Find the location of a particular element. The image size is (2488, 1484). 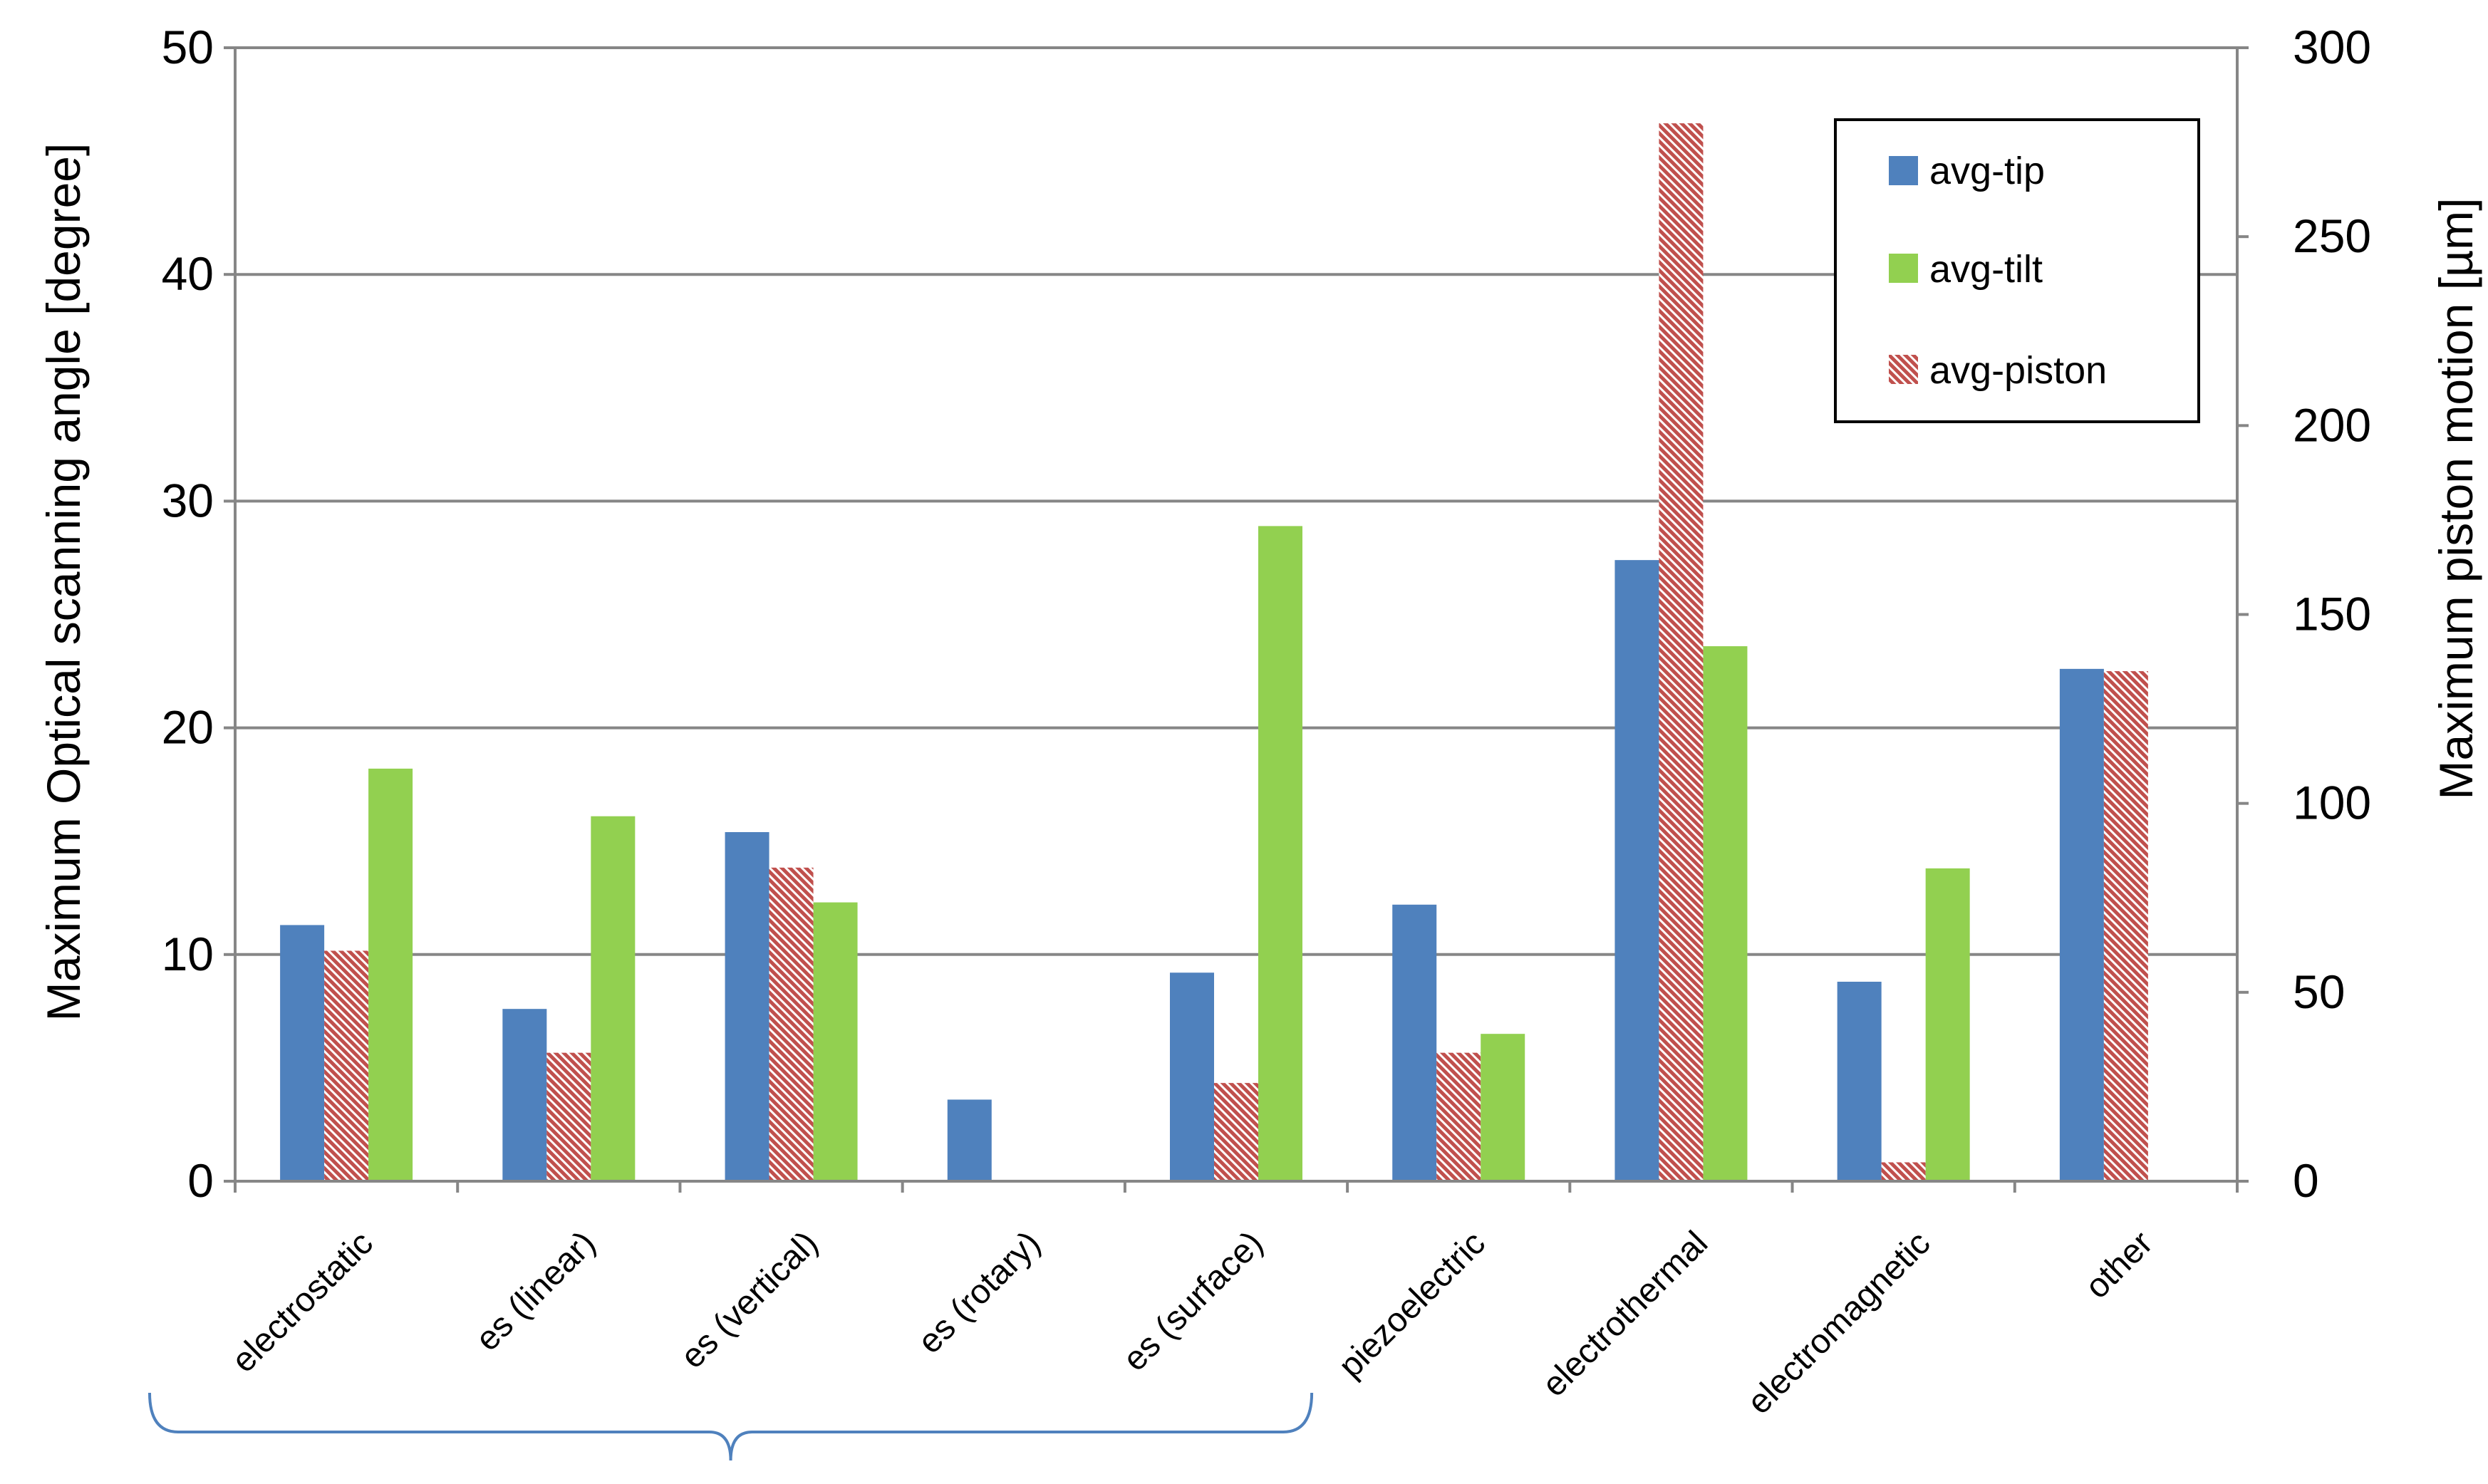

left-tick-label: 20 is located at coordinates (188, 727).